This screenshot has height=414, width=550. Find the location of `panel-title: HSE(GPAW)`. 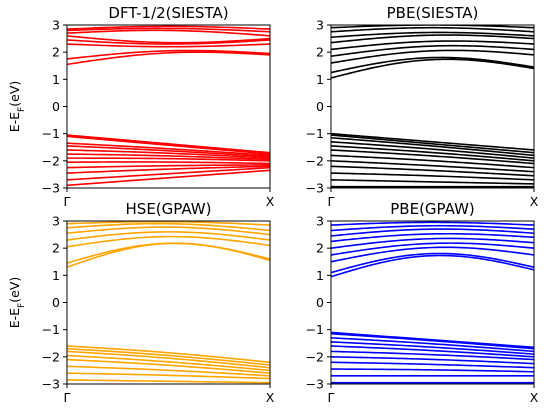

panel-title: HSE(GPAW) is located at coordinates (169, 209).